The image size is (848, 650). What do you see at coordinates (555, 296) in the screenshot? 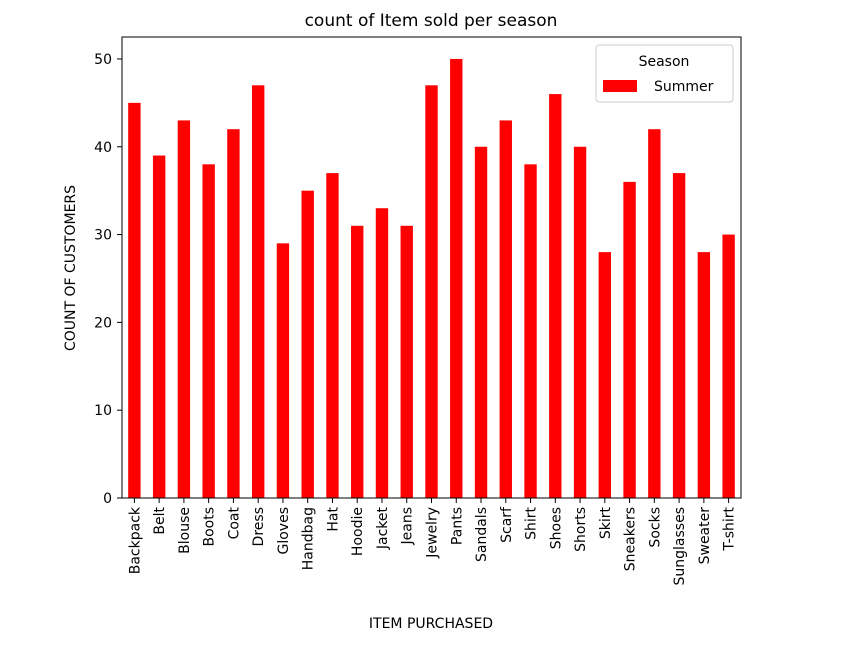
I see `bar-shoes` at bounding box center [555, 296].